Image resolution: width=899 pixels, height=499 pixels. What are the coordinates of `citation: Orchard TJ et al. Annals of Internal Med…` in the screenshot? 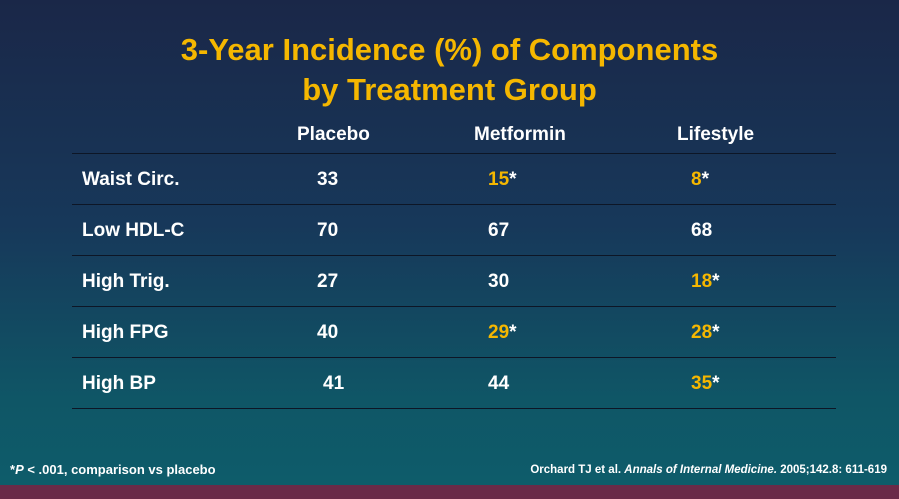 It's located at (708, 470).